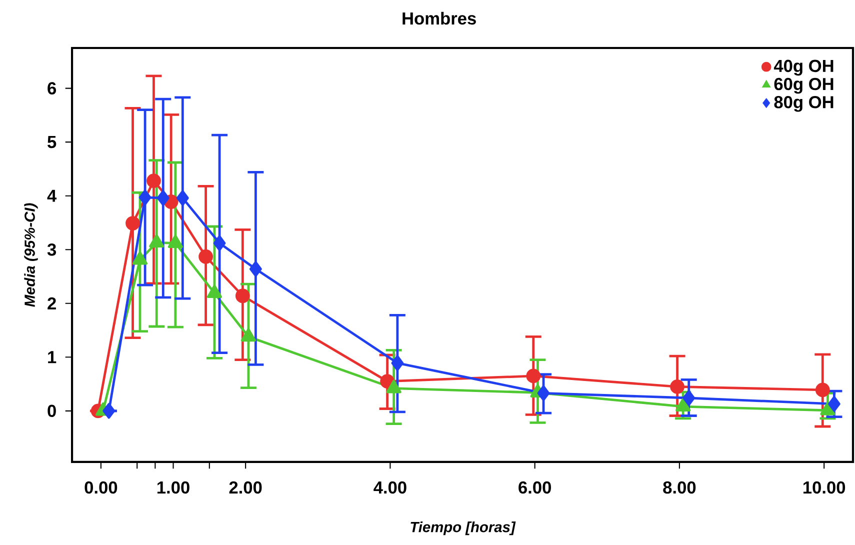 The width and height of the screenshot is (855, 545). I want to click on x-tick-label: 6.00, so click(534, 487).